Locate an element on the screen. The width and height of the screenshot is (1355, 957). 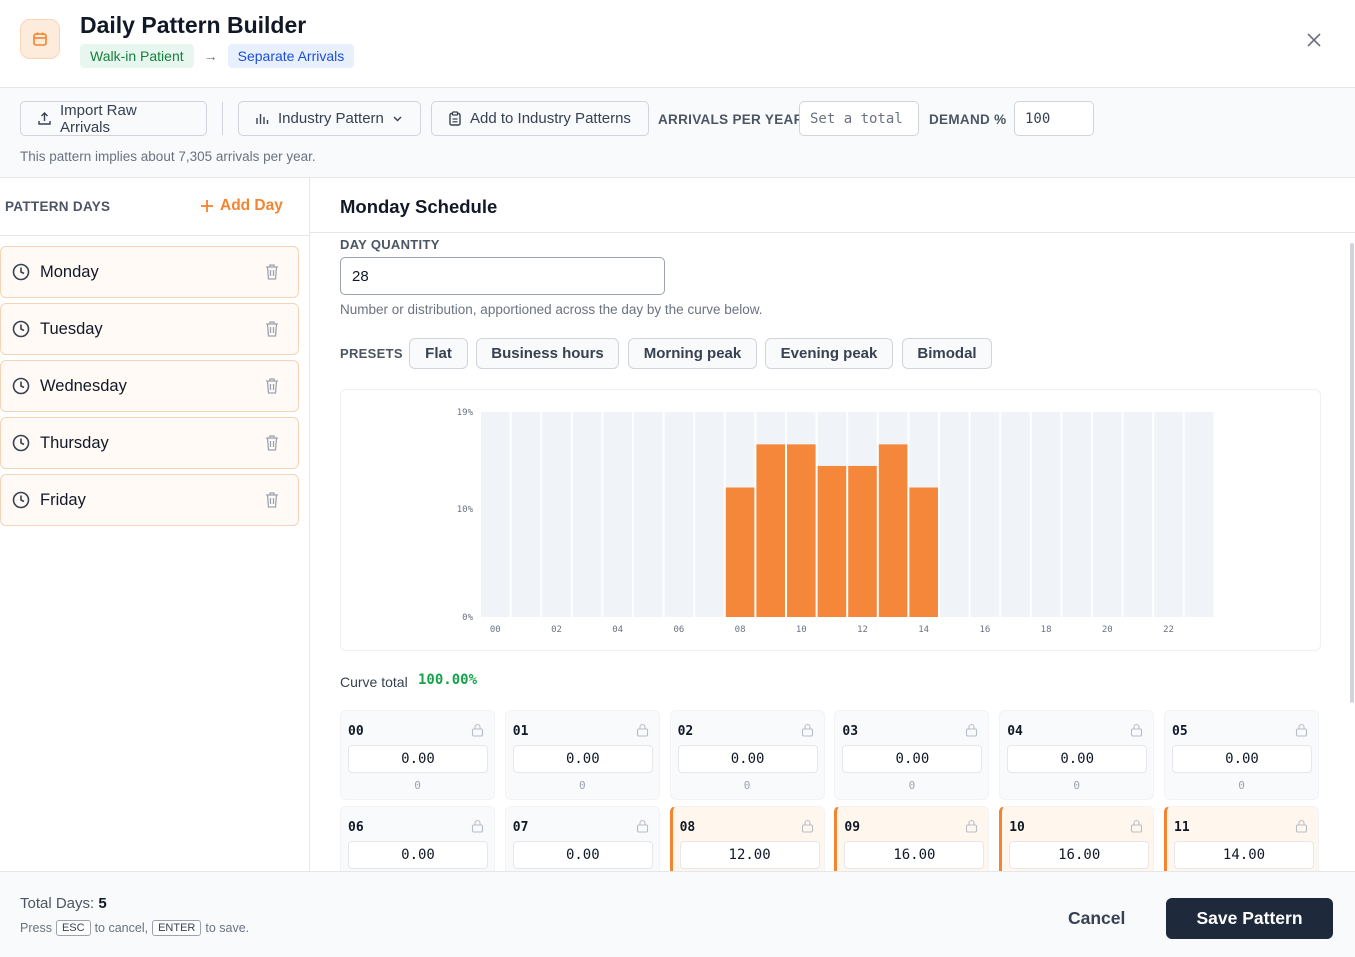
schedule-title: Monday Schedule is located at coordinates (419, 206).